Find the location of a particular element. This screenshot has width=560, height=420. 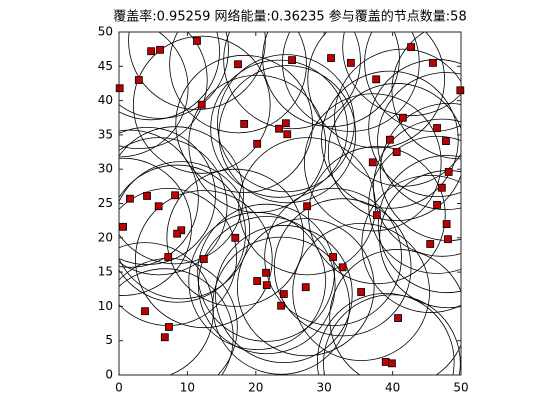

x-tick-label: 40 is located at coordinates (392, 388).